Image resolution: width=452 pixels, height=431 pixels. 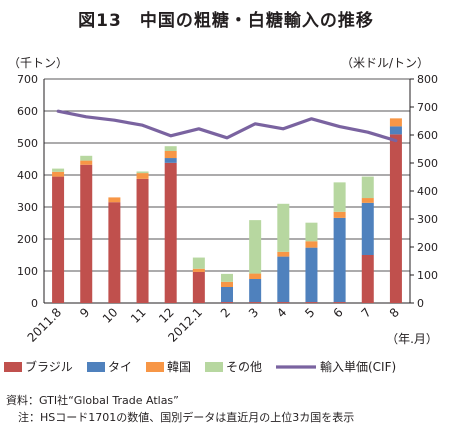 What do you see at coordinates (427, 135) in the screenshot?
I see `y-tick-right: 600` at bounding box center [427, 135].